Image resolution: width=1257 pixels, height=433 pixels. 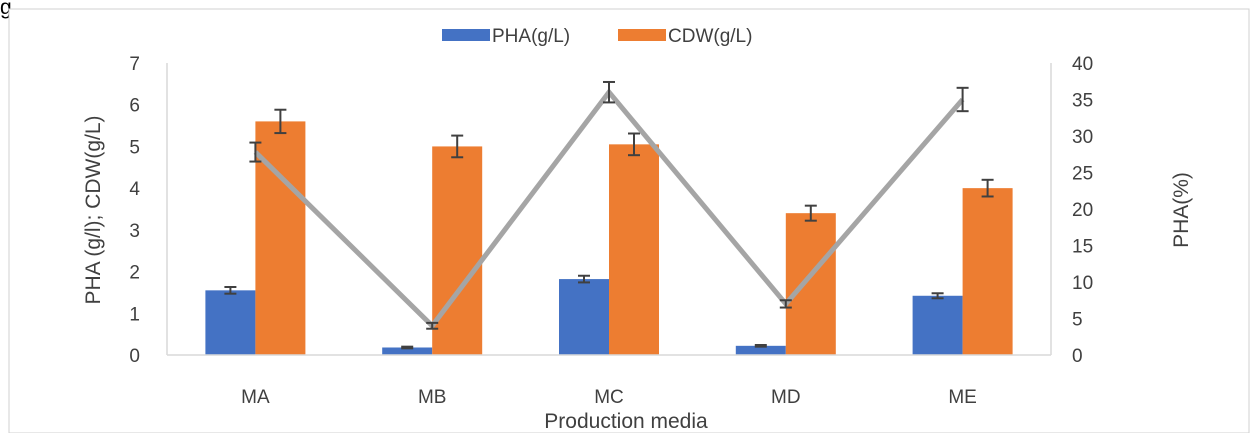 What do you see at coordinates (642, 35) in the screenshot?
I see `legend-swatch-cdw` at bounding box center [642, 35].